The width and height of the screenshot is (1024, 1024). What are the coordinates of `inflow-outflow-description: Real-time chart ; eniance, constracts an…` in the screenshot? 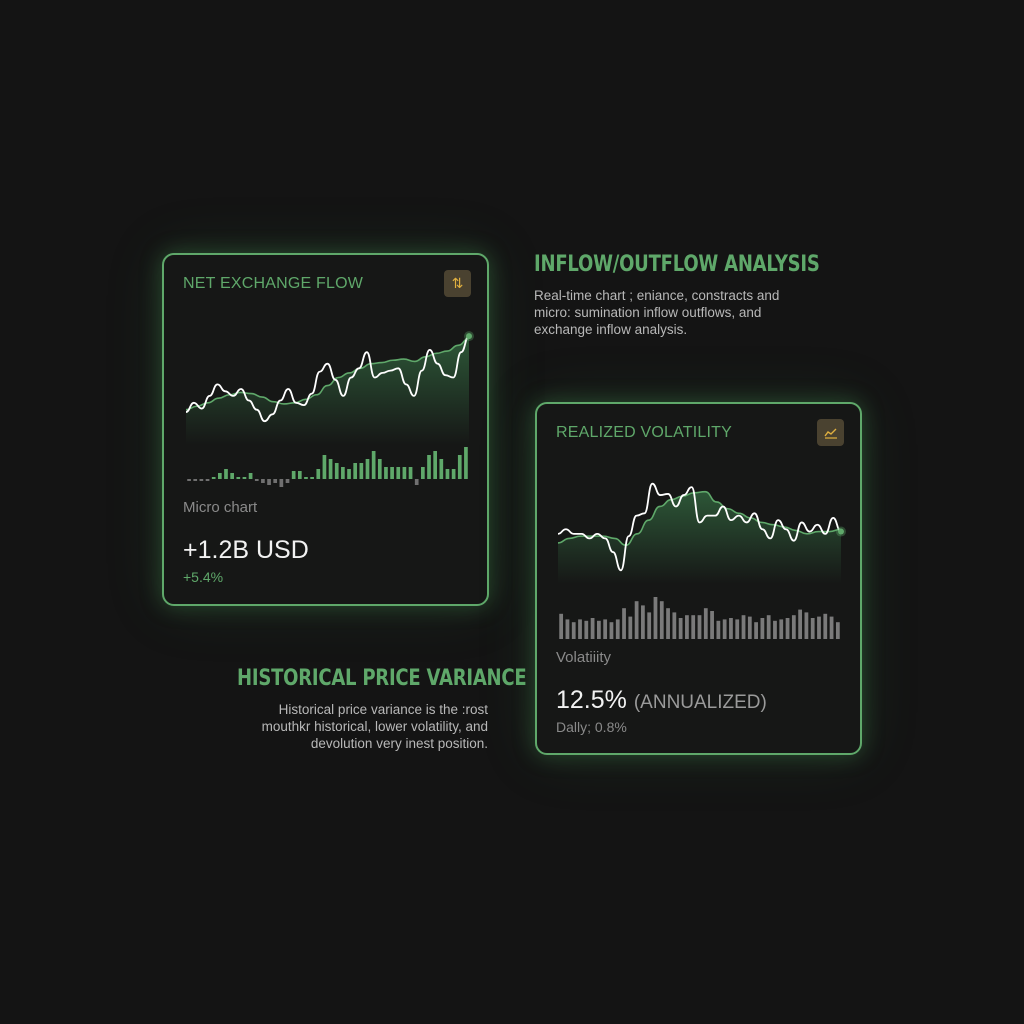 It's located at (656, 312).